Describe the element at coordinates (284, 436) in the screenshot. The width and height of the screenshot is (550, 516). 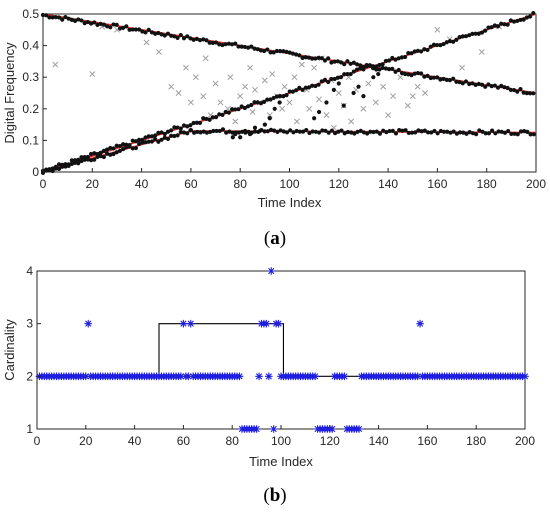
I see `x-ticks-b: 0 20 40 60 80 100 120 140 160 180 200` at that location.